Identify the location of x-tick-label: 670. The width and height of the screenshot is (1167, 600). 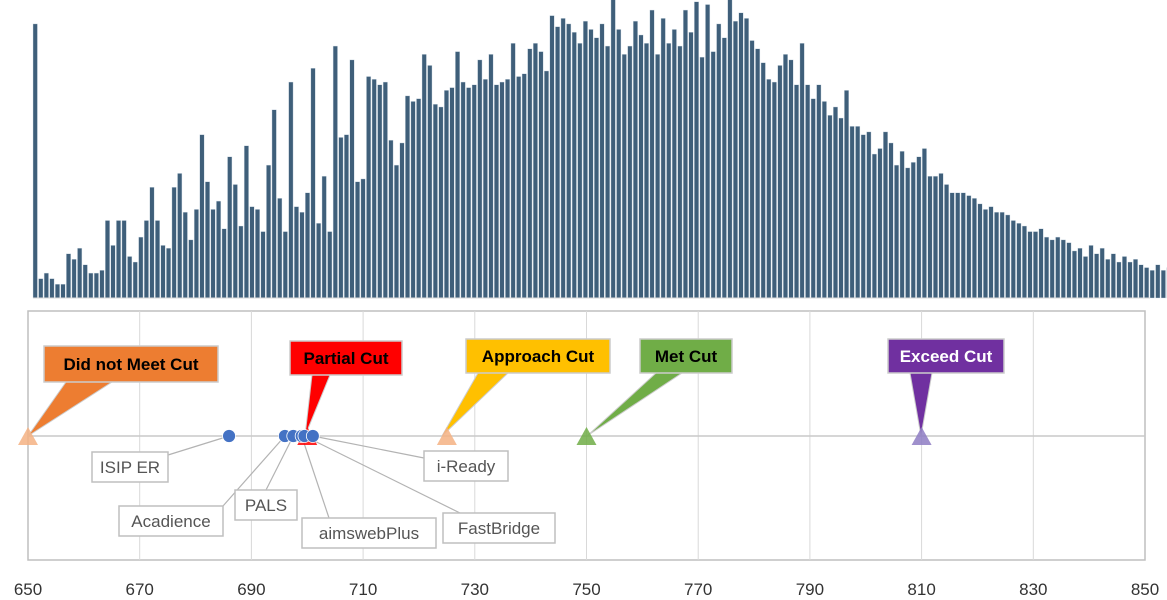
(140, 589).